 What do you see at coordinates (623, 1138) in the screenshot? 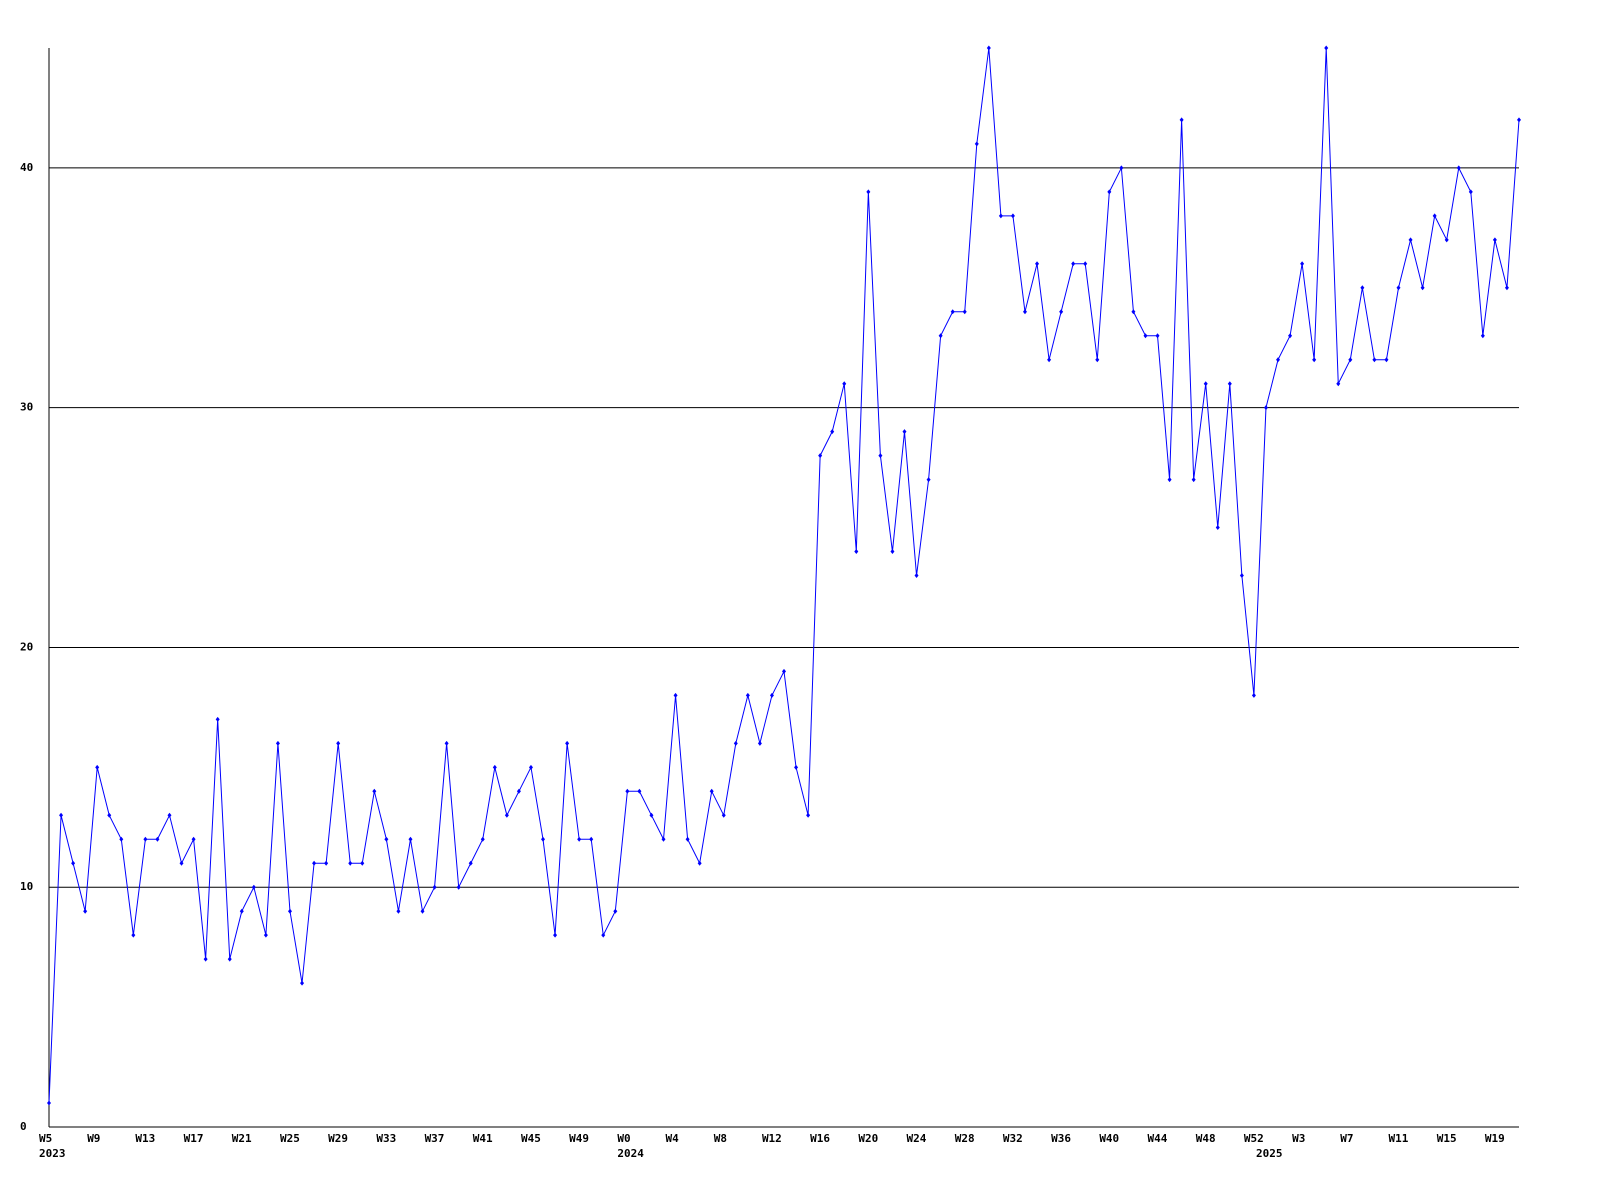
I see `x-tick-label: W0` at bounding box center [623, 1138].